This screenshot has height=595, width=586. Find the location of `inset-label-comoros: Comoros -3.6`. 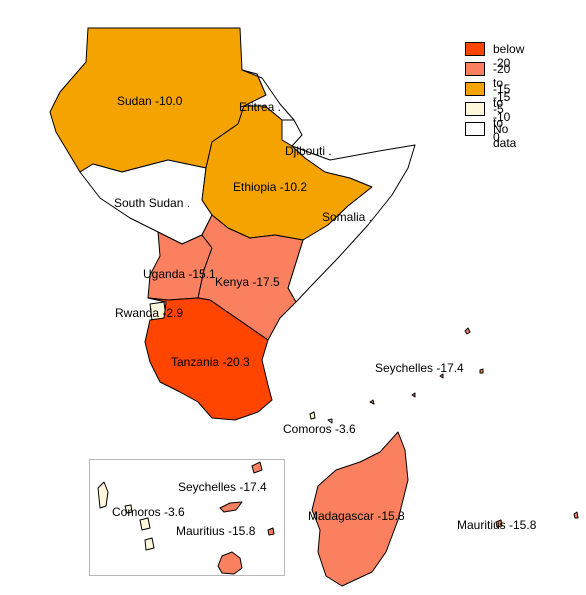

inset-label-comoros: Comoros -3.6 is located at coordinates (148, 512).